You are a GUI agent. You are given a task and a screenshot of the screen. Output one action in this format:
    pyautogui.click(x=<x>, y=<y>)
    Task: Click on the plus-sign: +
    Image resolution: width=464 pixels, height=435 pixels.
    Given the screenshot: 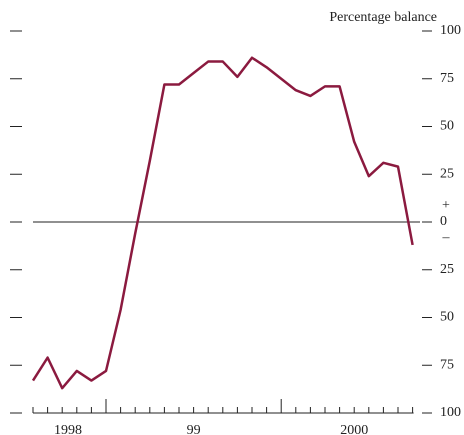 What is the action you would take?
    pyautogui.click(x=446, y=205)
    